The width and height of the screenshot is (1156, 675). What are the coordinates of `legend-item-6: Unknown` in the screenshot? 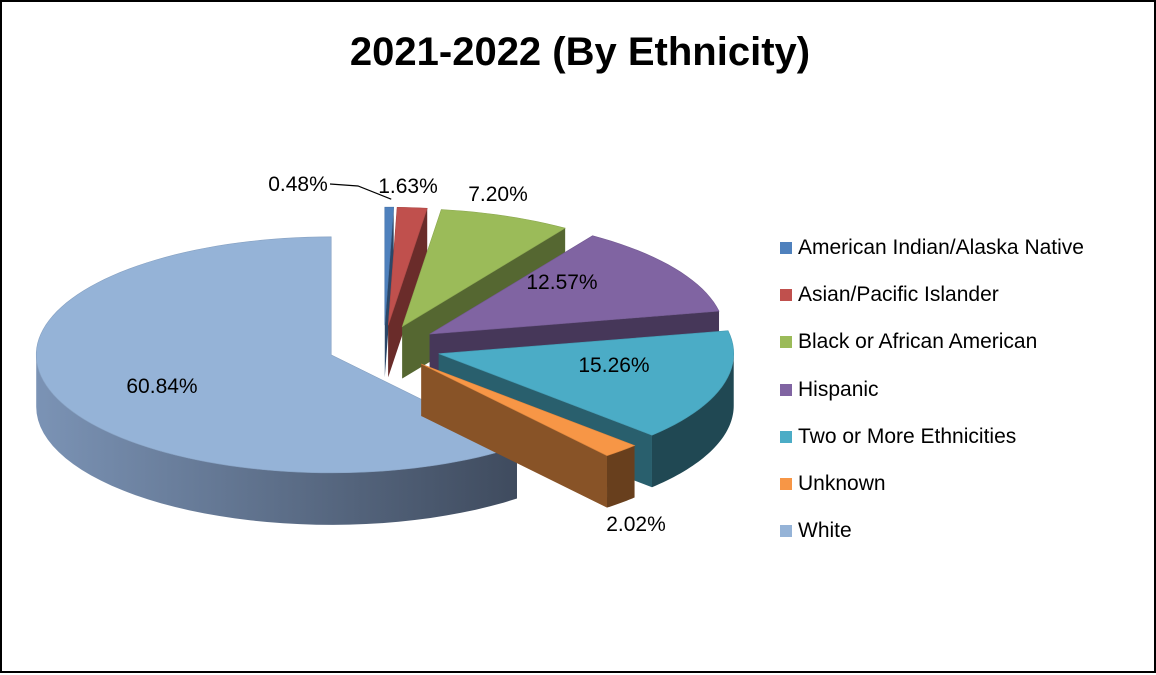 It's located at (932, 483).